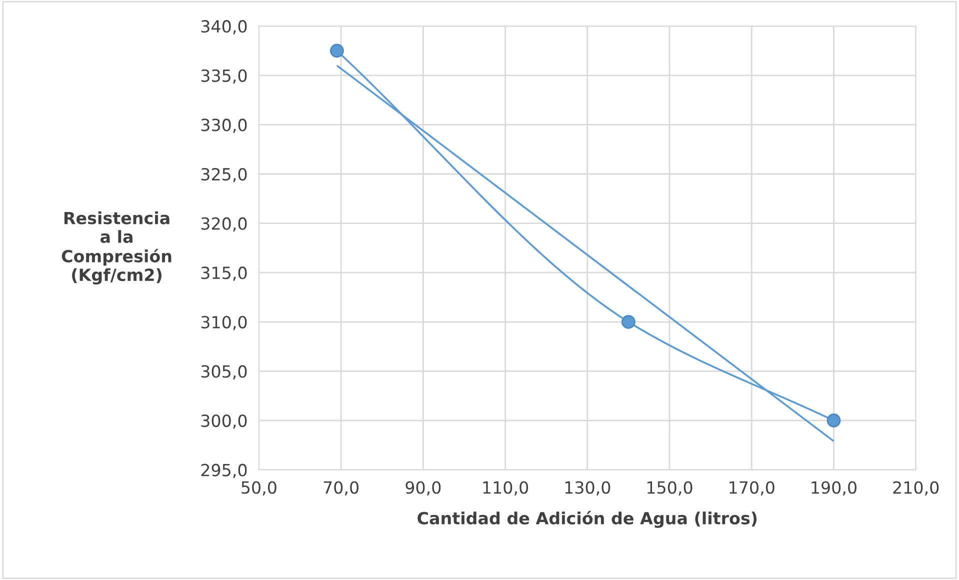 This screenshot has width=959, height=580. I want to click on y-tick-label: 330,0, so click(224, 125).